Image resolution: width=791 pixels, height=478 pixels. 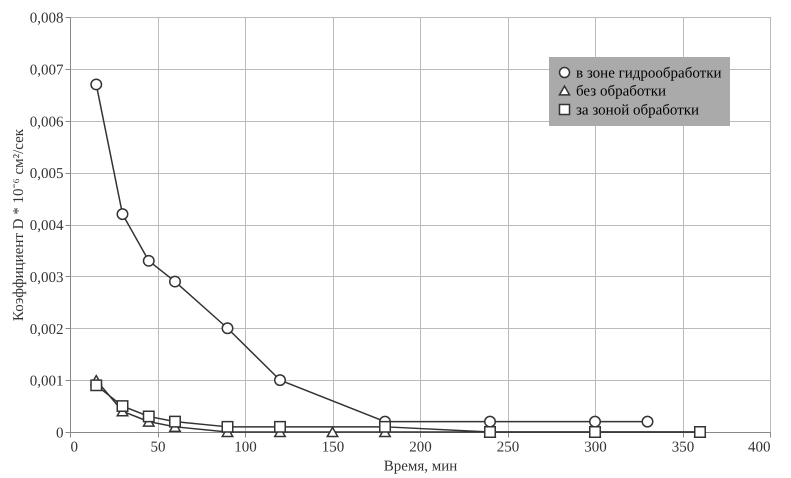 I want to click on x-tick-label: 350, so click(x=683, y=448).